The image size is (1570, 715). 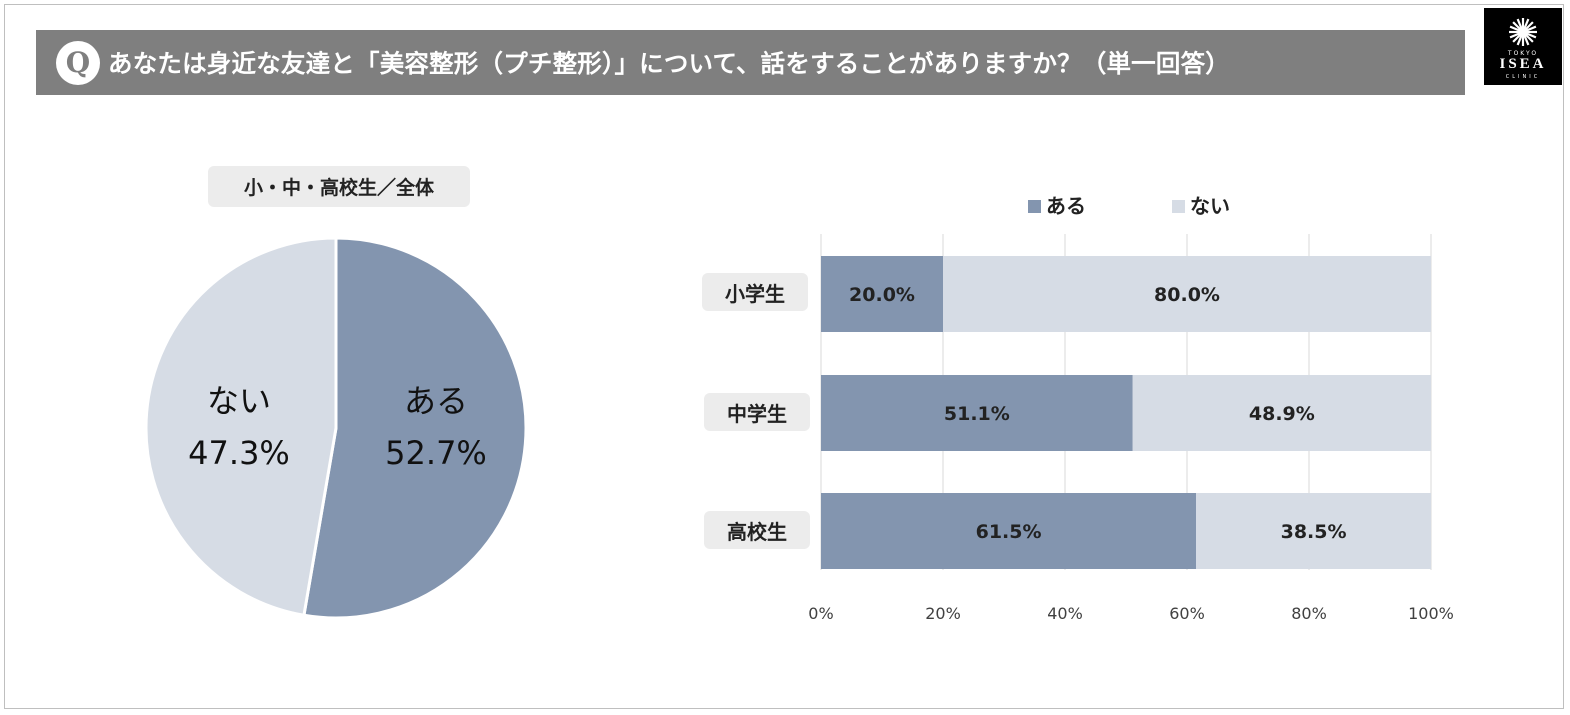 I want to click on bar-data-label: 51.1%, so click(x=977, y=414).